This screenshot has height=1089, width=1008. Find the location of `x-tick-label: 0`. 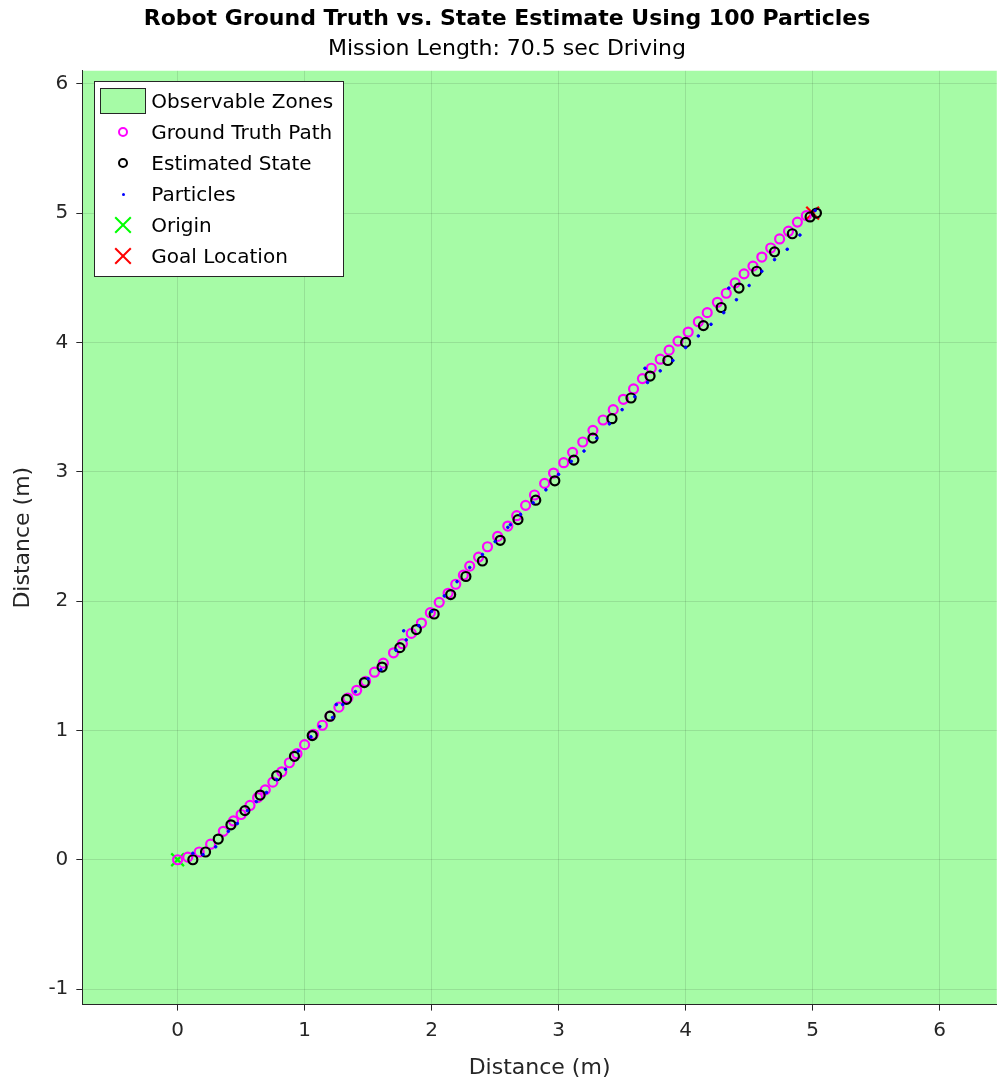

x-tick-label: 0 is located at coordinates (177, 1028).